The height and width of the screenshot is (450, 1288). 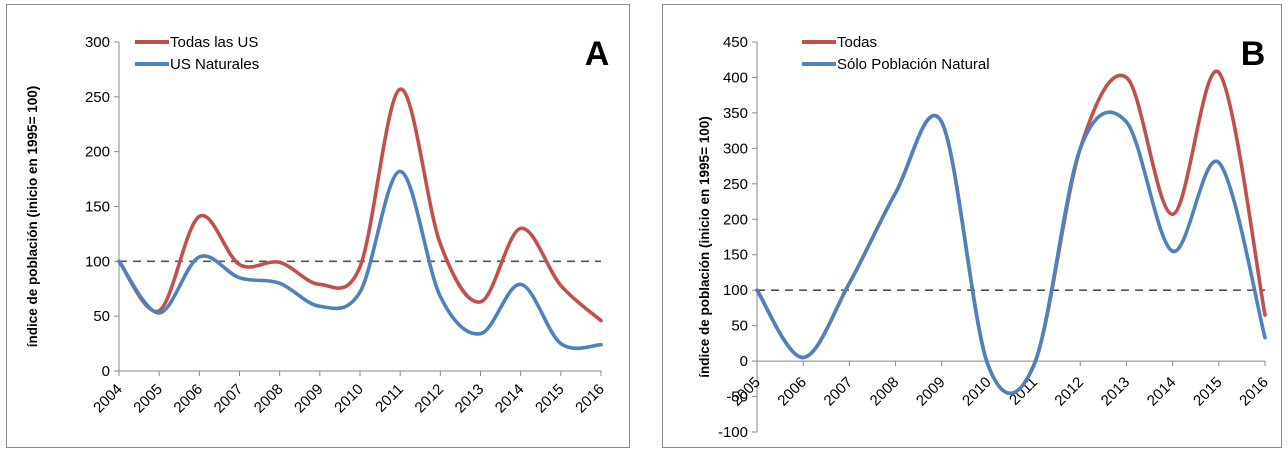 What do you see at coordinates (1253, 54) in the screenshot?
I see `panel-letter: B` at bounding box center [1253, 54].